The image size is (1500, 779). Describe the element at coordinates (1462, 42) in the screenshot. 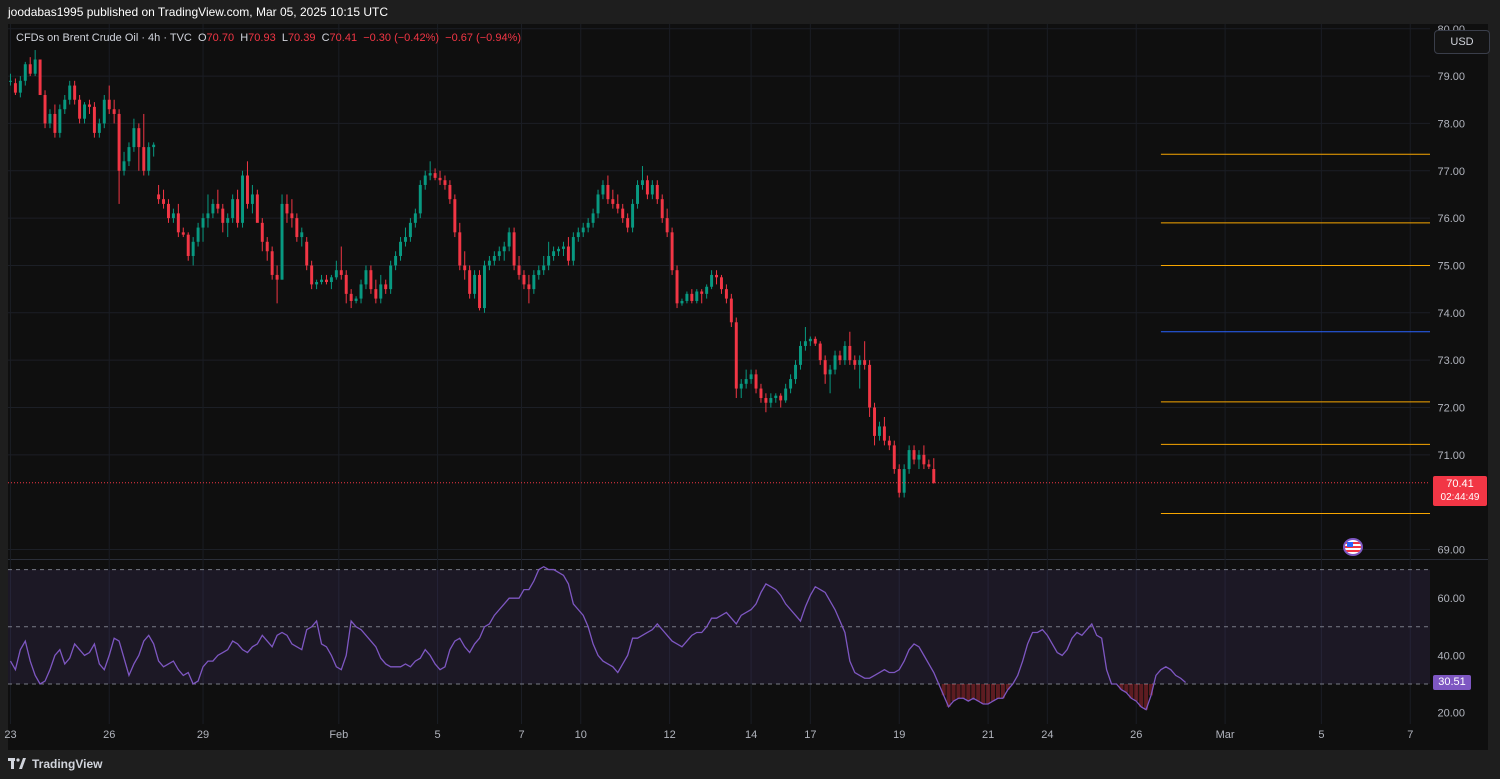

I see `currency-button: USD` at that location.